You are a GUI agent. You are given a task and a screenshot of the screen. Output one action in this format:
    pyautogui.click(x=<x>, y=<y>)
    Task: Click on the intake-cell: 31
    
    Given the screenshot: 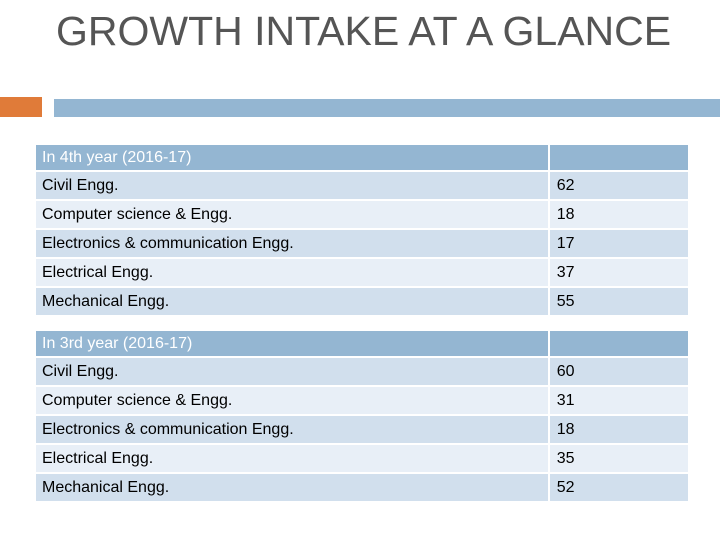 What is the action you would take?
    pyautogui.click(x=619, y=401)
    